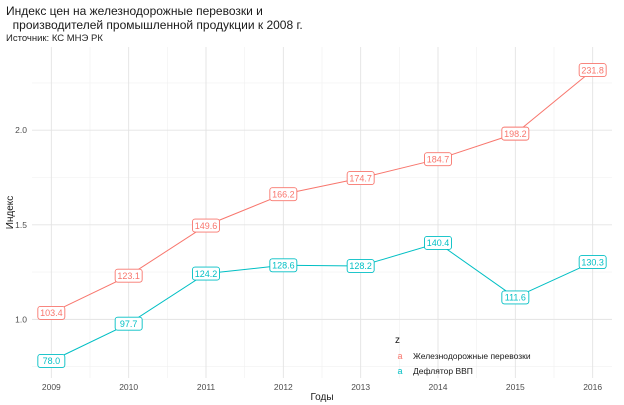 This screenshot has height=405, width=624. What do you see at coordinates (472, 356) in the screenshot?
I see `legend-label: Железнодорожные перевозки` at bounding box center [472, 356].